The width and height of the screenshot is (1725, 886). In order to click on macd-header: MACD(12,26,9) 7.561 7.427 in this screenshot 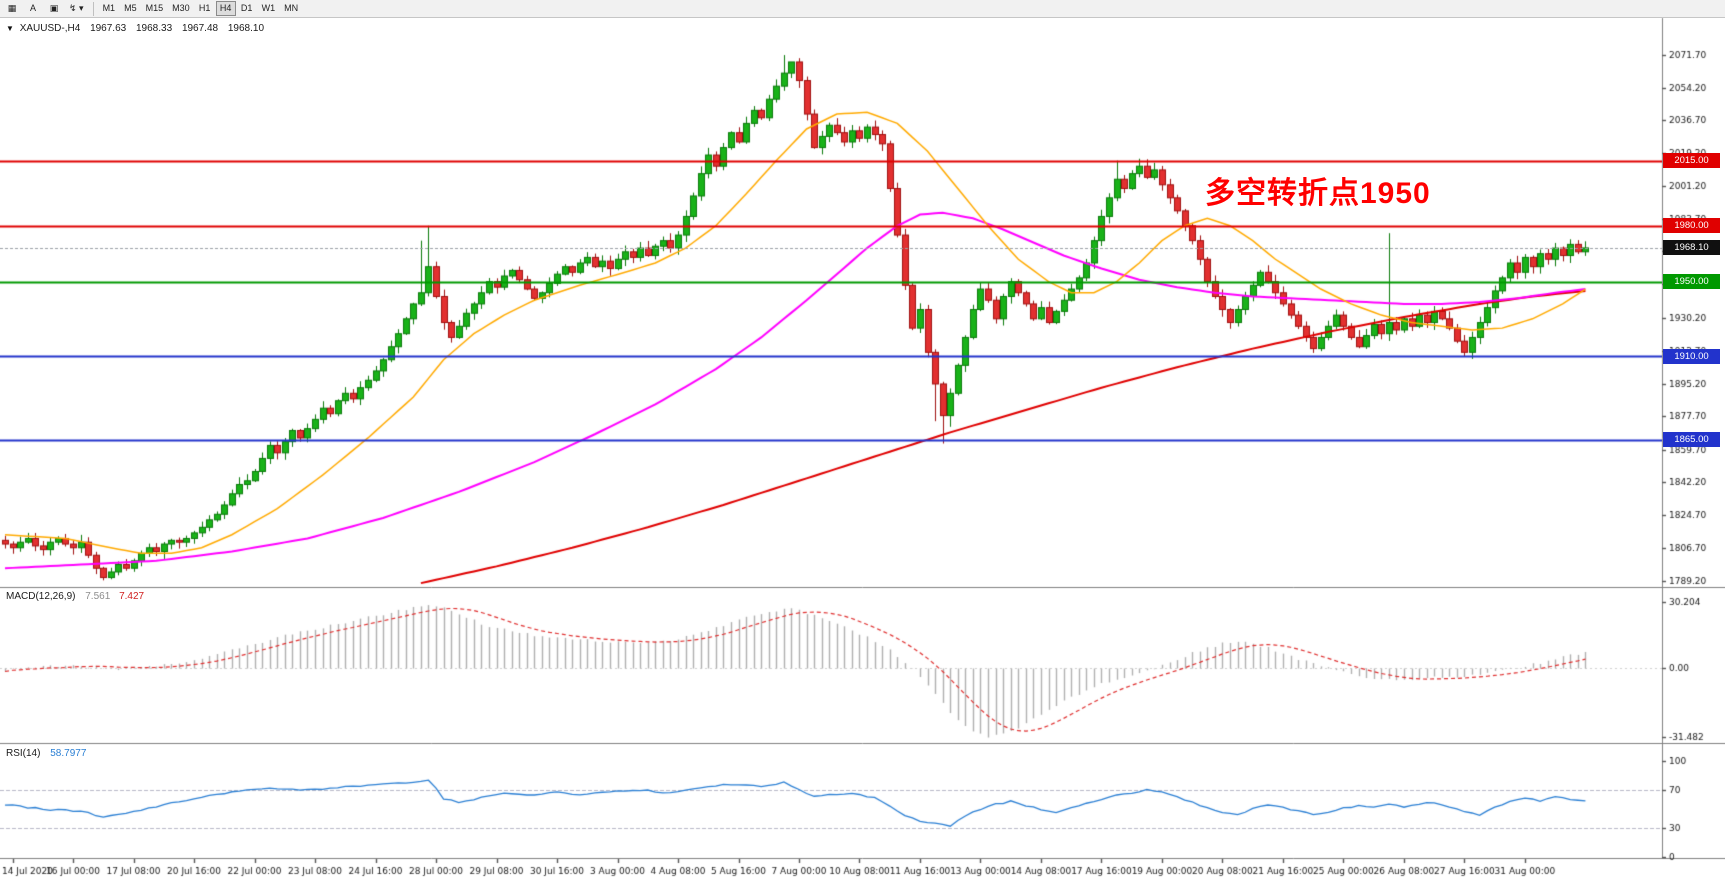, I will do `click(75, 596)`.